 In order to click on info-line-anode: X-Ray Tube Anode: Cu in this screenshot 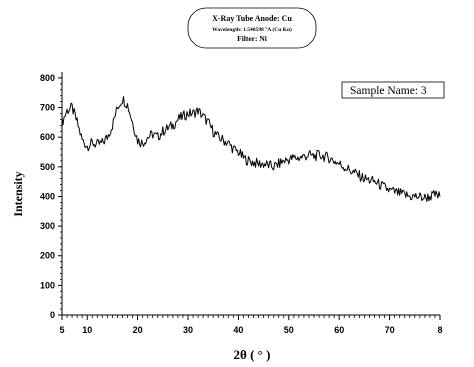, I will do `click(252, 18)`.